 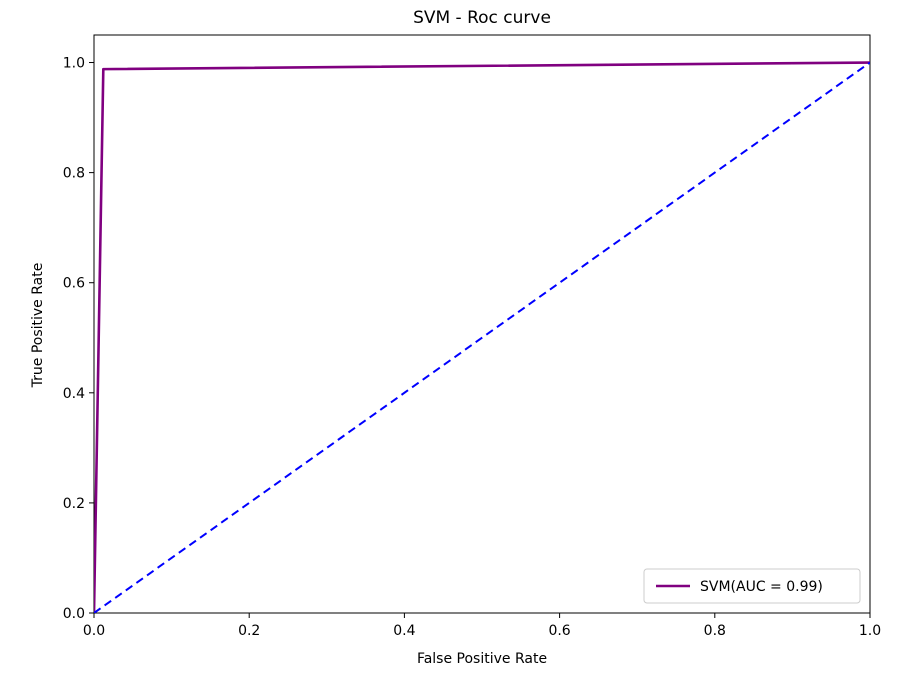 What do you see at coordinates (715, 631) in the screenshot?
I see `x-tick-label: 0.8` at bounding box center [715, 631].